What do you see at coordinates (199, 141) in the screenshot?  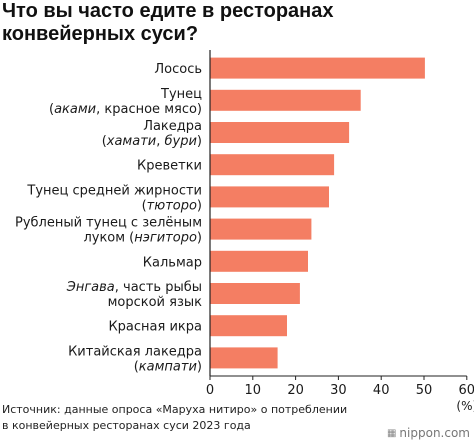 I see `category-label-2-part: )` at bounding box center [199, 141].